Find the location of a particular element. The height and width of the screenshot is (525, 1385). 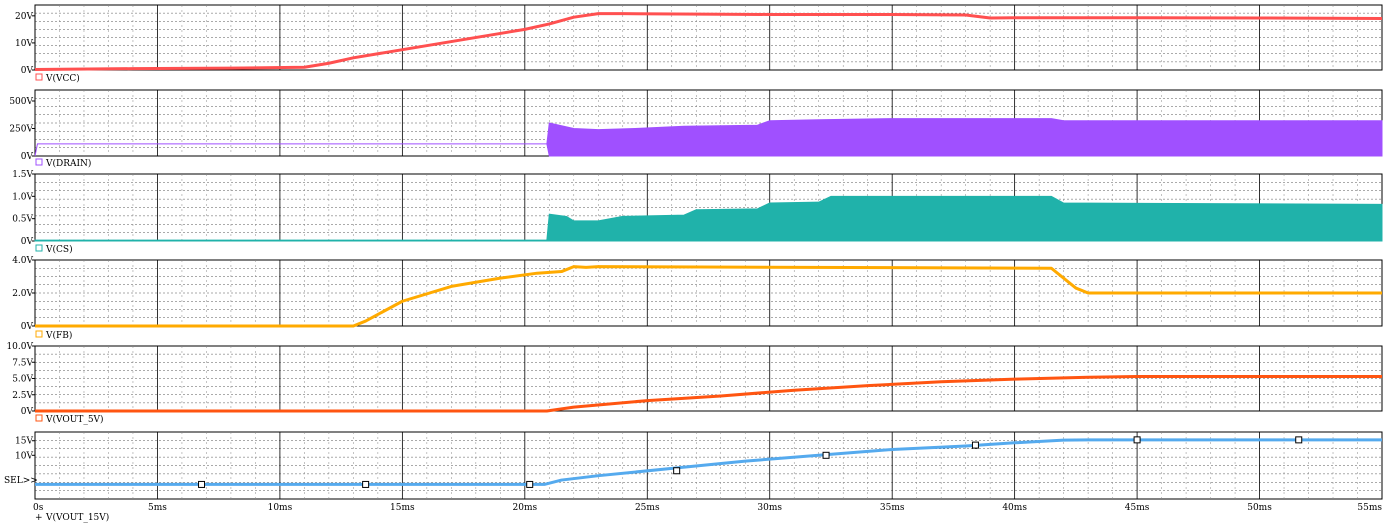

legend-label: V(CS) is located at coordinates (59, 249).